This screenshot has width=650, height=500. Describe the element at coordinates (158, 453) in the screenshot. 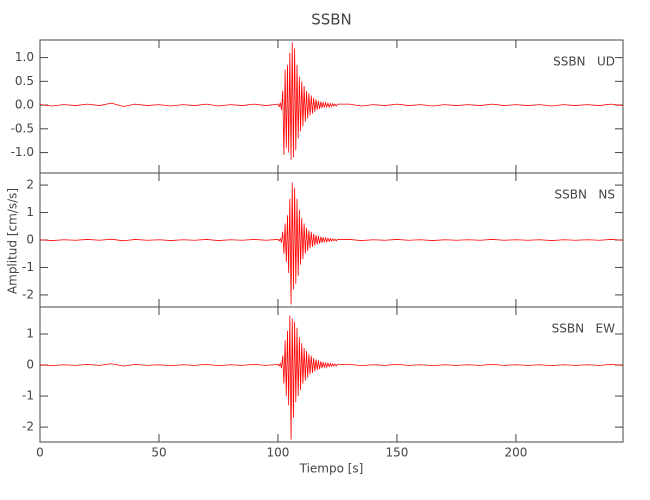

I see `x-tick-label: 50` at that location.